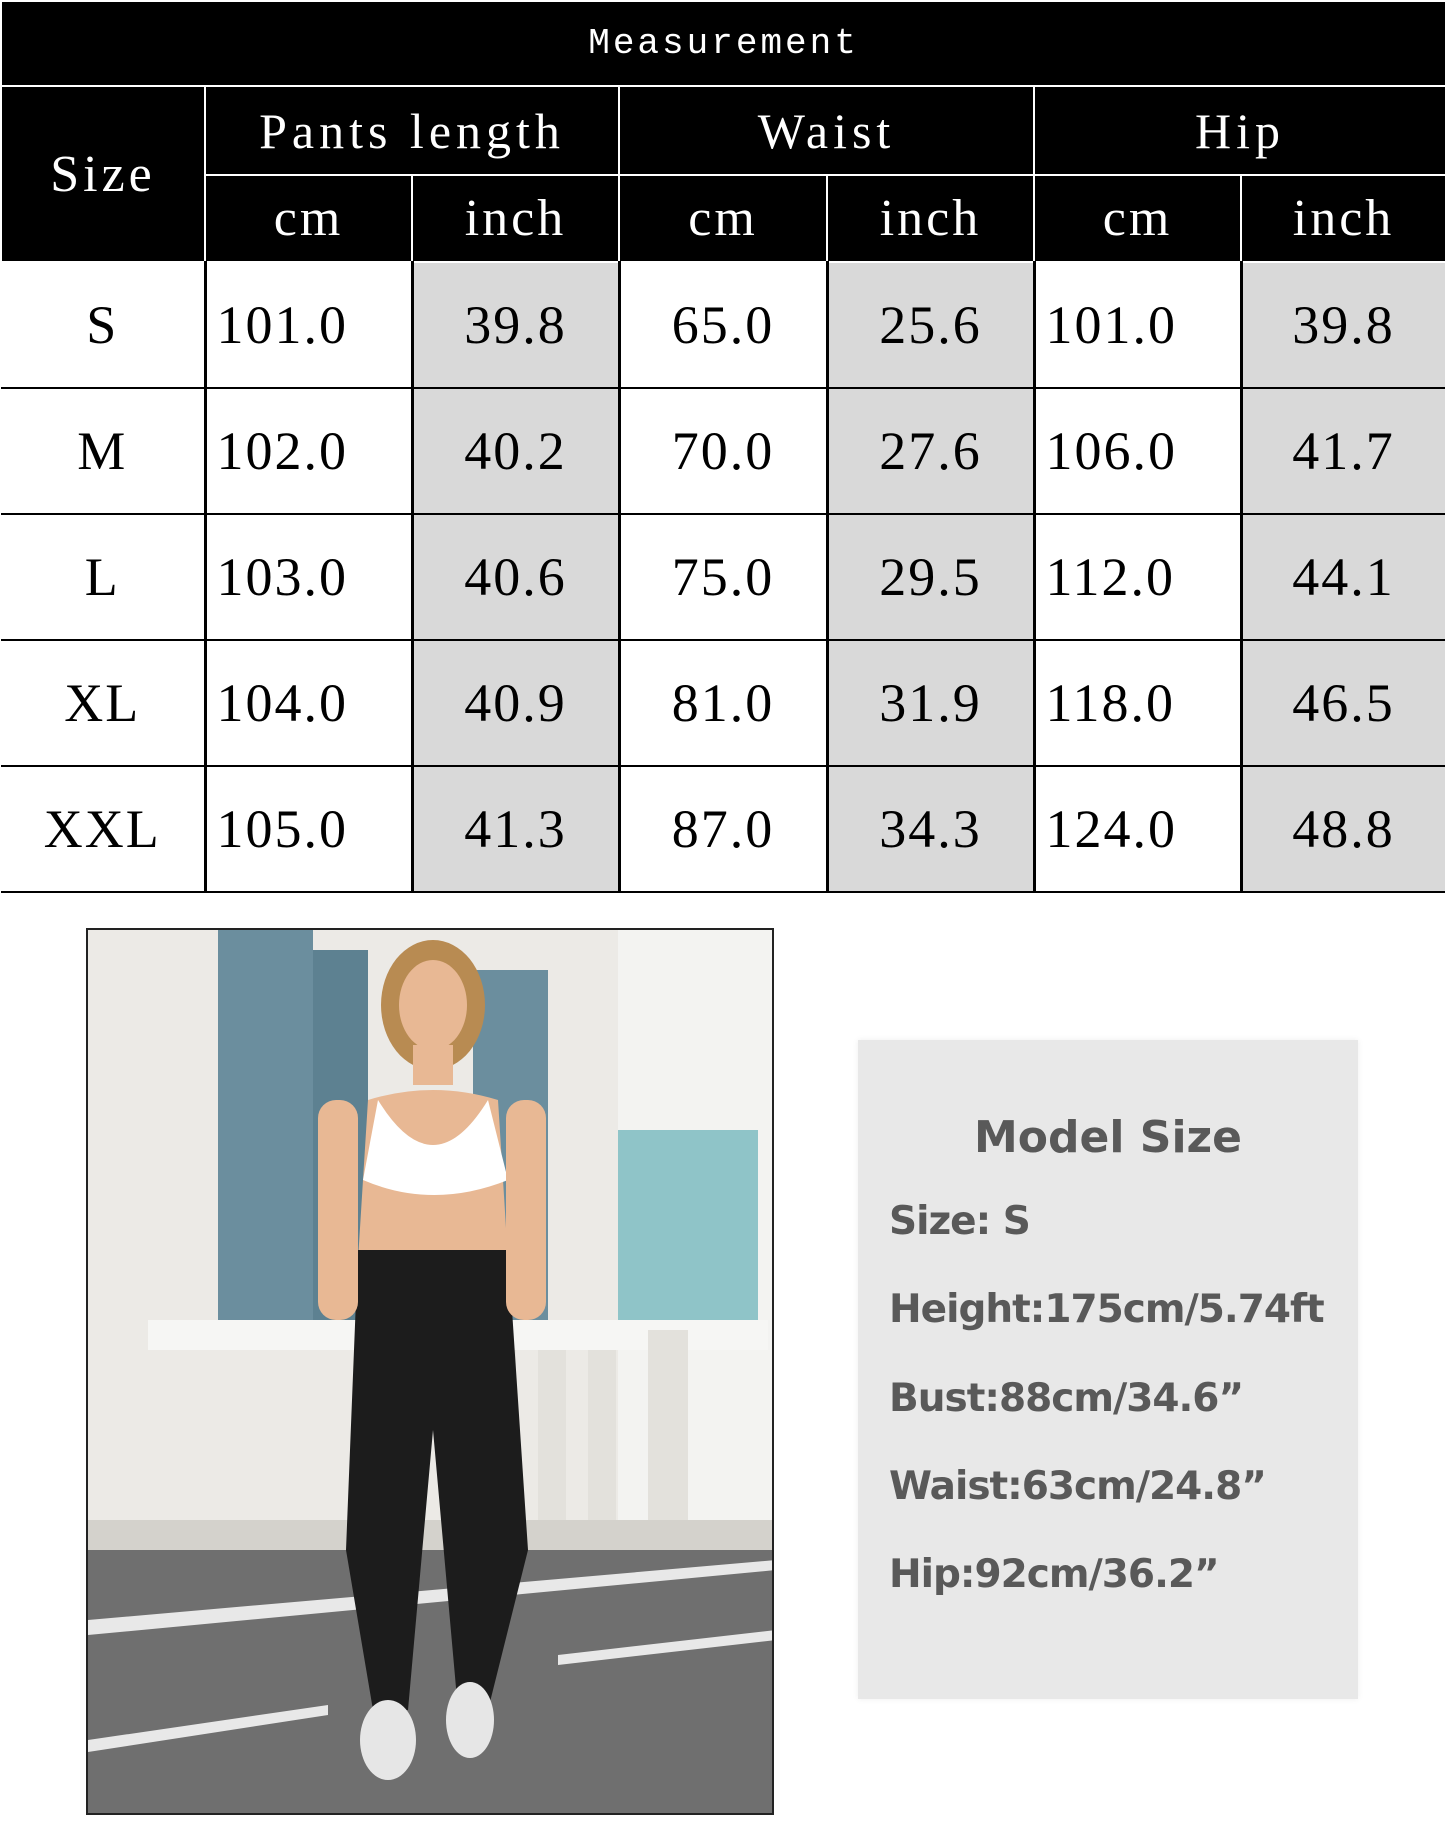 Image resolution: width=1445 pixels, height=1846 pixels. Describe the element at coordinates (1054, 1574) in the screenshot. I see `model-hip: Hip:92cm/36.2”` at that location.